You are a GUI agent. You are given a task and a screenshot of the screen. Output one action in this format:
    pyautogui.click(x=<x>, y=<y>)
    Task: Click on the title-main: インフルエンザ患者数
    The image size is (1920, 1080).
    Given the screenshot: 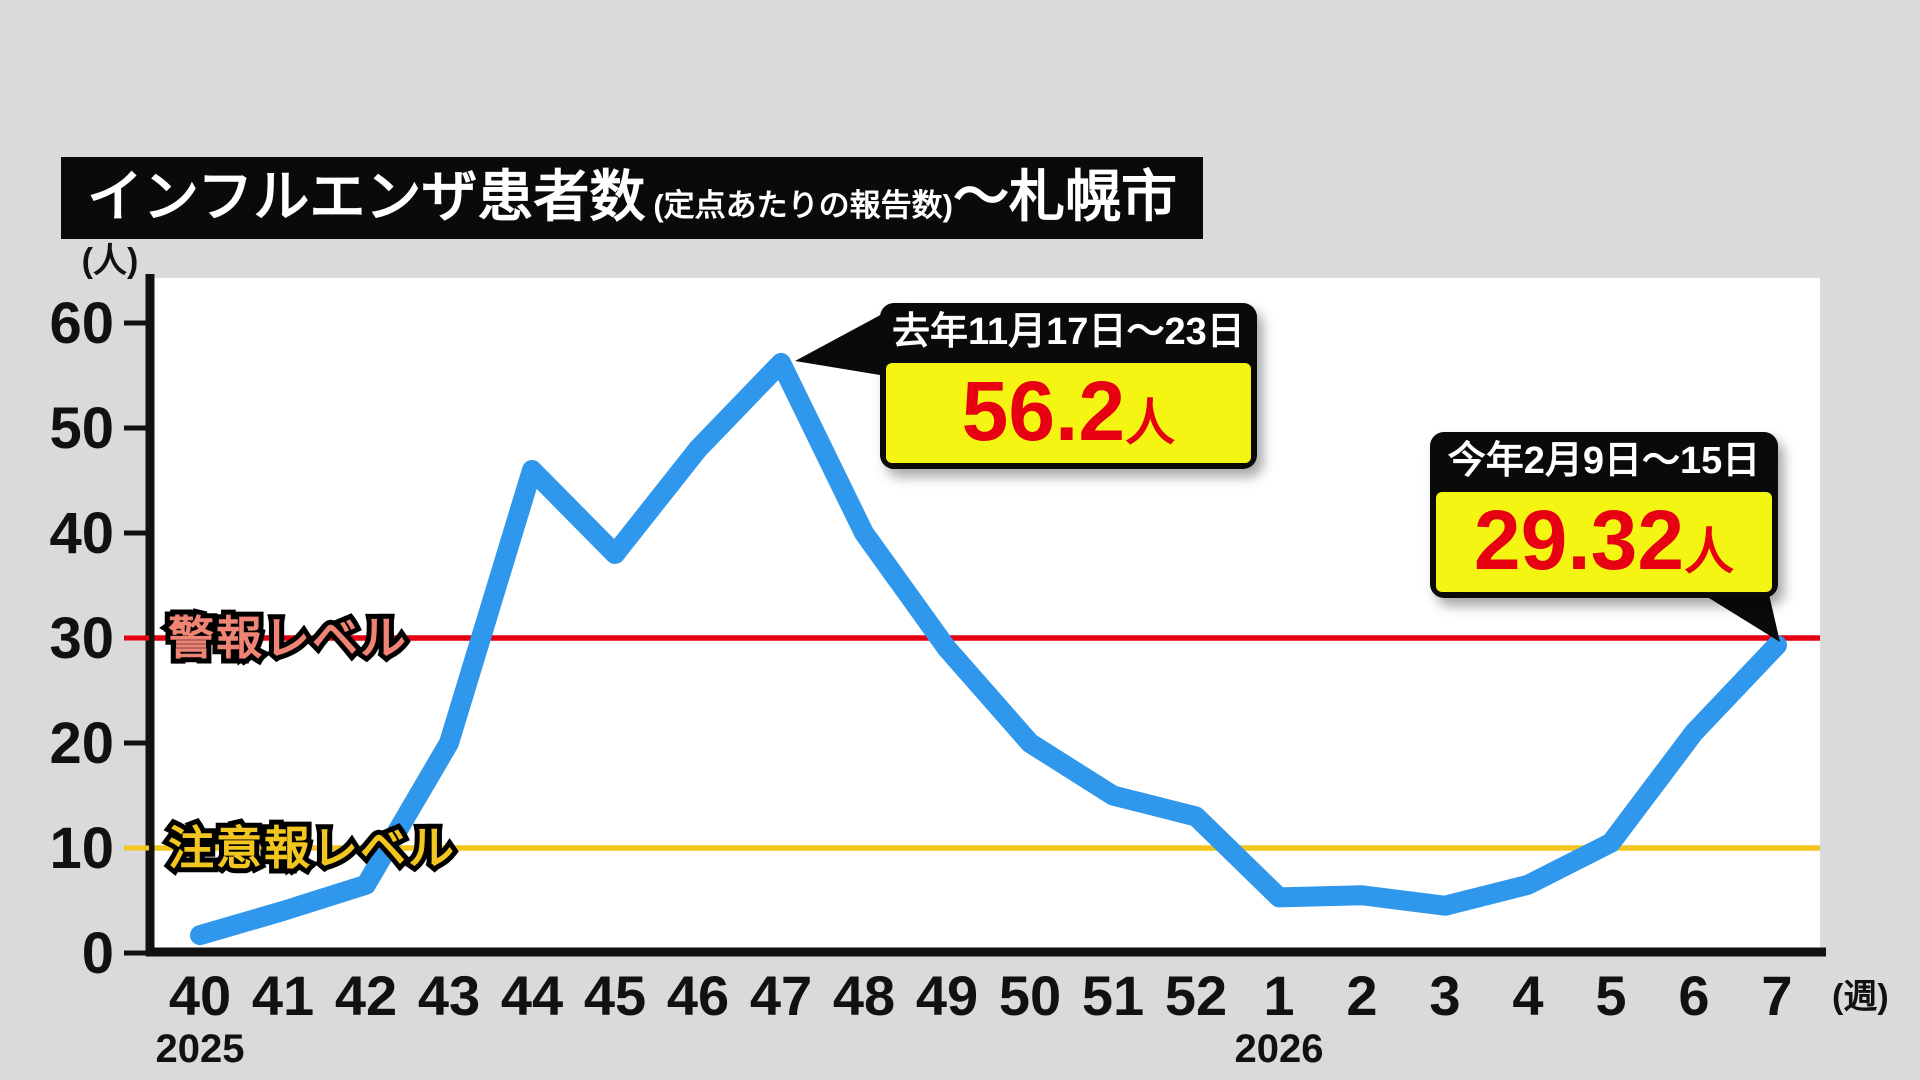 What is the action you would take?
    pyautogui.click(x=366, y=196)
    